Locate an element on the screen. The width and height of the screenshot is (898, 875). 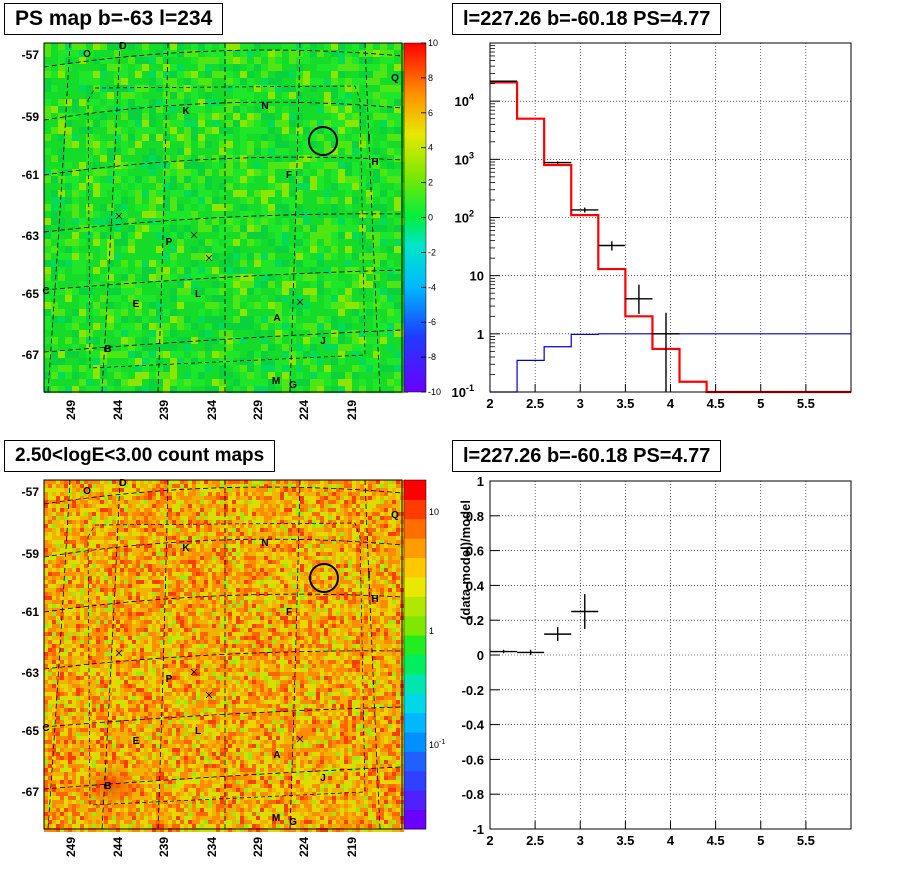
source-label-L: L is located at coordinates (198, 731).